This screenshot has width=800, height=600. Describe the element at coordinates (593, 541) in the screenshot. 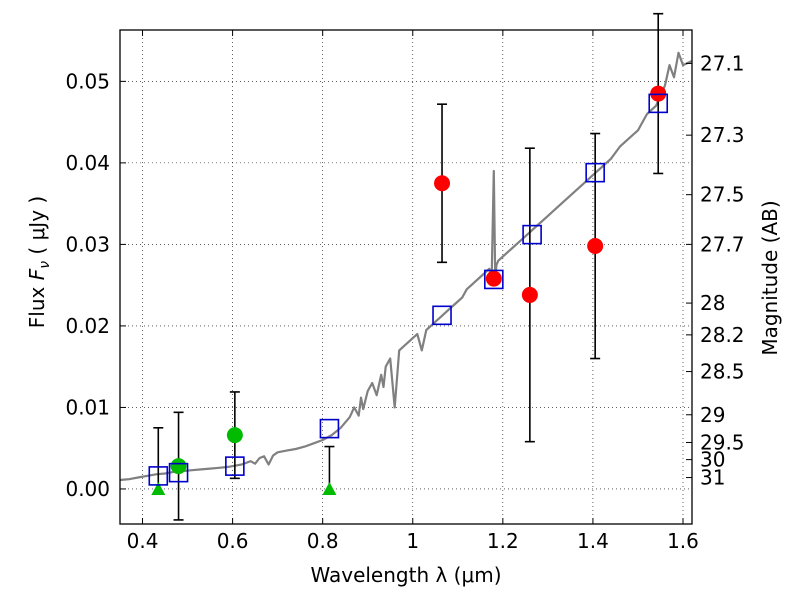

I see `x-tick-label: 1.4` at that location.